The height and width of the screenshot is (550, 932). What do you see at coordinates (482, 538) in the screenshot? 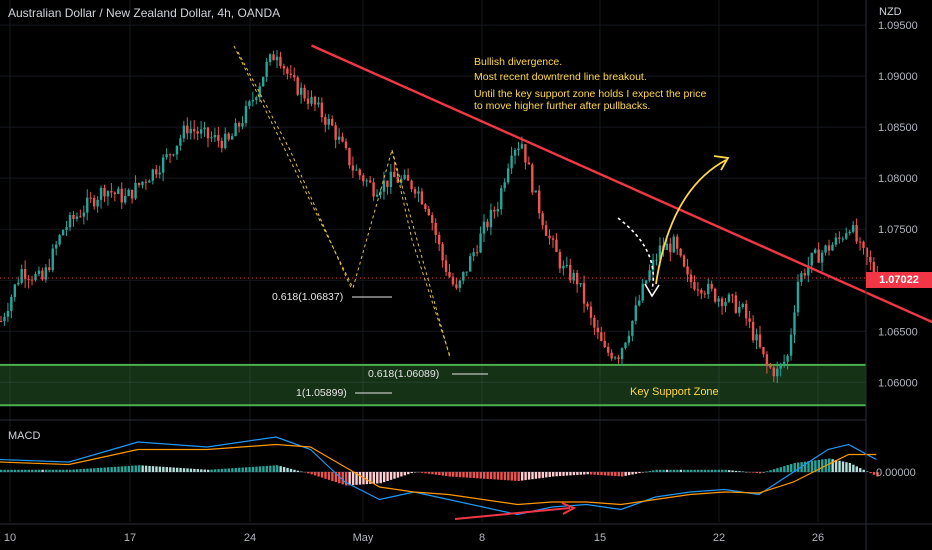
I see `x-tick-label: 8` at bounding box center [482, 538].